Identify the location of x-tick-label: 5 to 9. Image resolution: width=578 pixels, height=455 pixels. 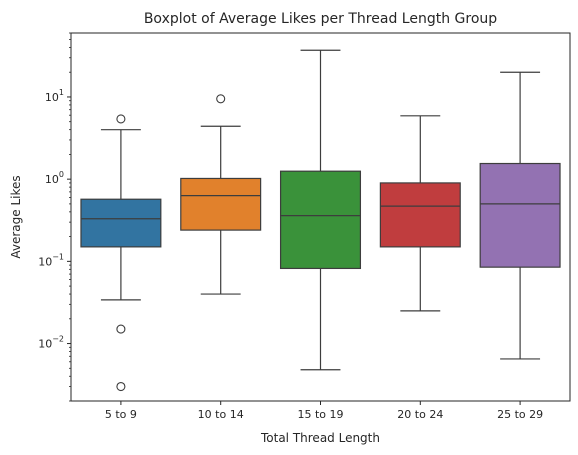
(121, 414).